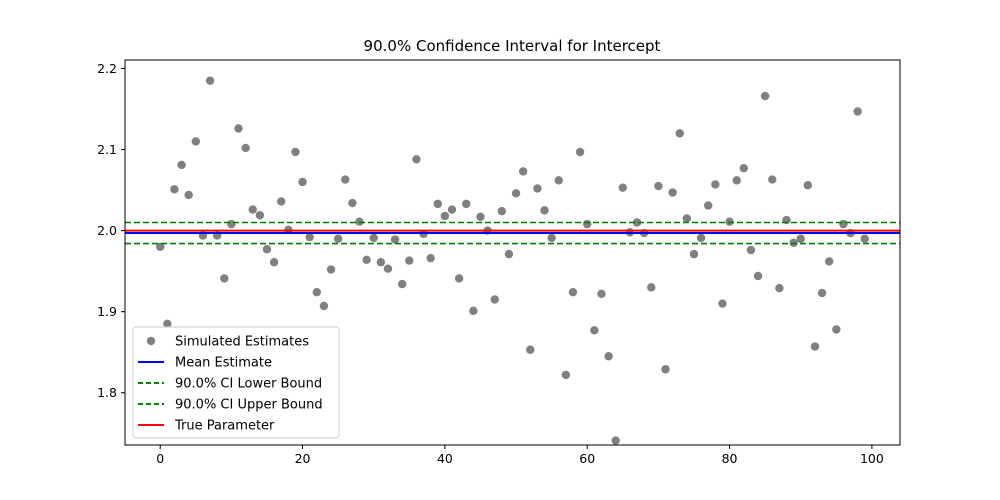  What do you see at coordinates (107, 149) in the screenshot?
I see `y-tick-label: 2.1` at bounding box center [107, 149].